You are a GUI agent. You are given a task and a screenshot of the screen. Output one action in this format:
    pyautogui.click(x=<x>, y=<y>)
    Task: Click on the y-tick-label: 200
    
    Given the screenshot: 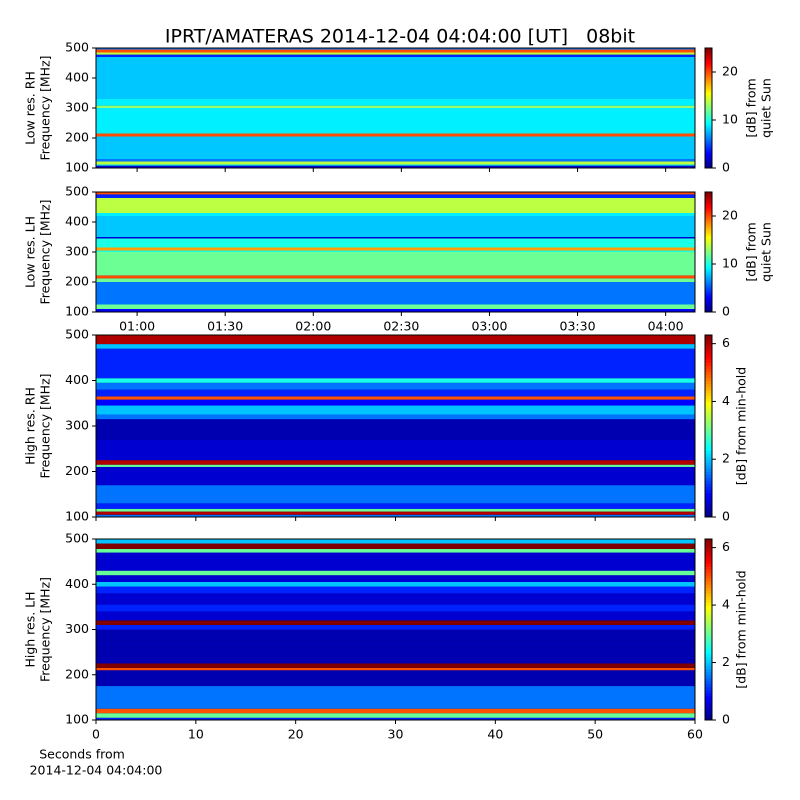 What is the action you would take?
    pyautogui.click(x=77, y=137)
    